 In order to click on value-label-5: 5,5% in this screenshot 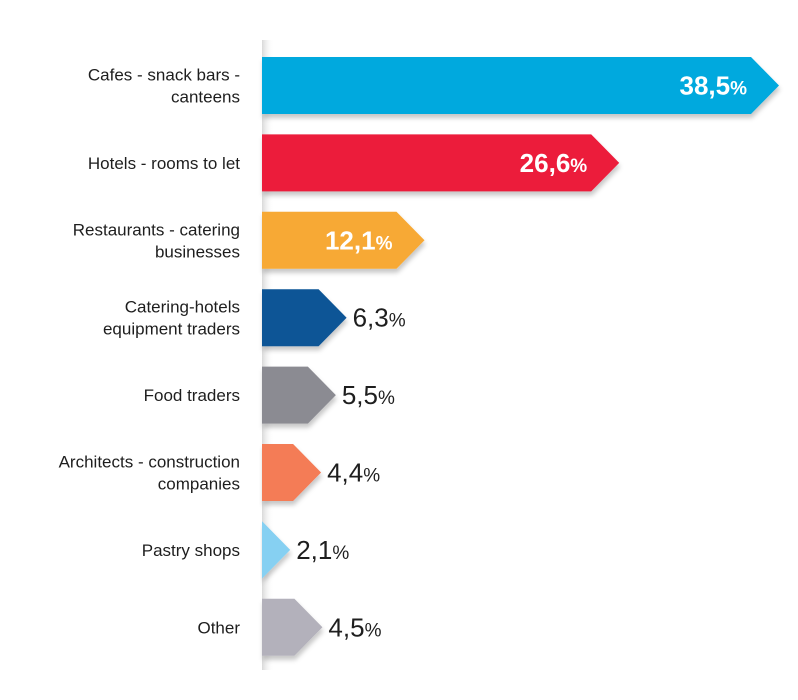, I will do `click(368, 395)`.